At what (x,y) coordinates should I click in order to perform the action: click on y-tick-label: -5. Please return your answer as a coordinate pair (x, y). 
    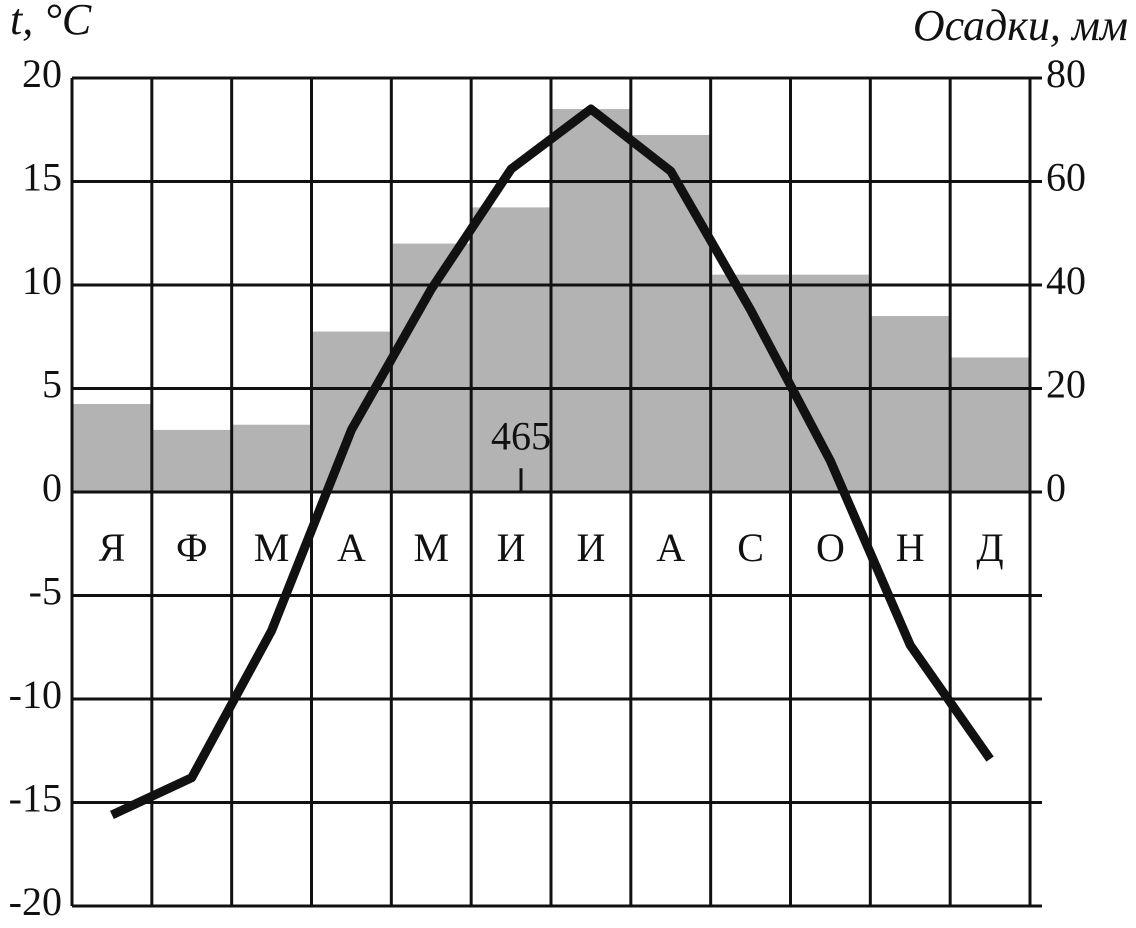
    Looking at the image, I should click on (45, 591).